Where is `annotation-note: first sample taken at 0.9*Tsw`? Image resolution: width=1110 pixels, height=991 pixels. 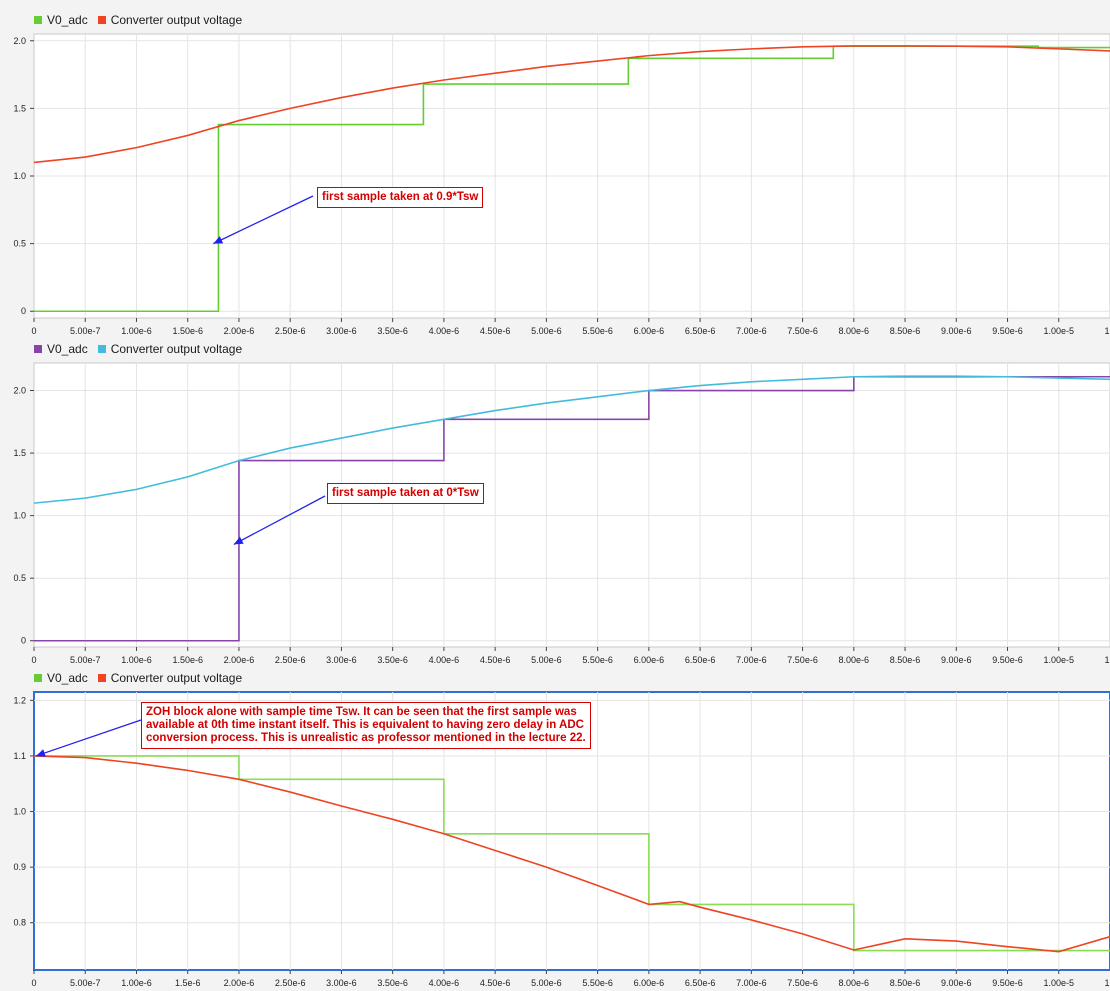 annotation-note: first sample taken at 0.9*Tsw is located at coordinates (400, 197).